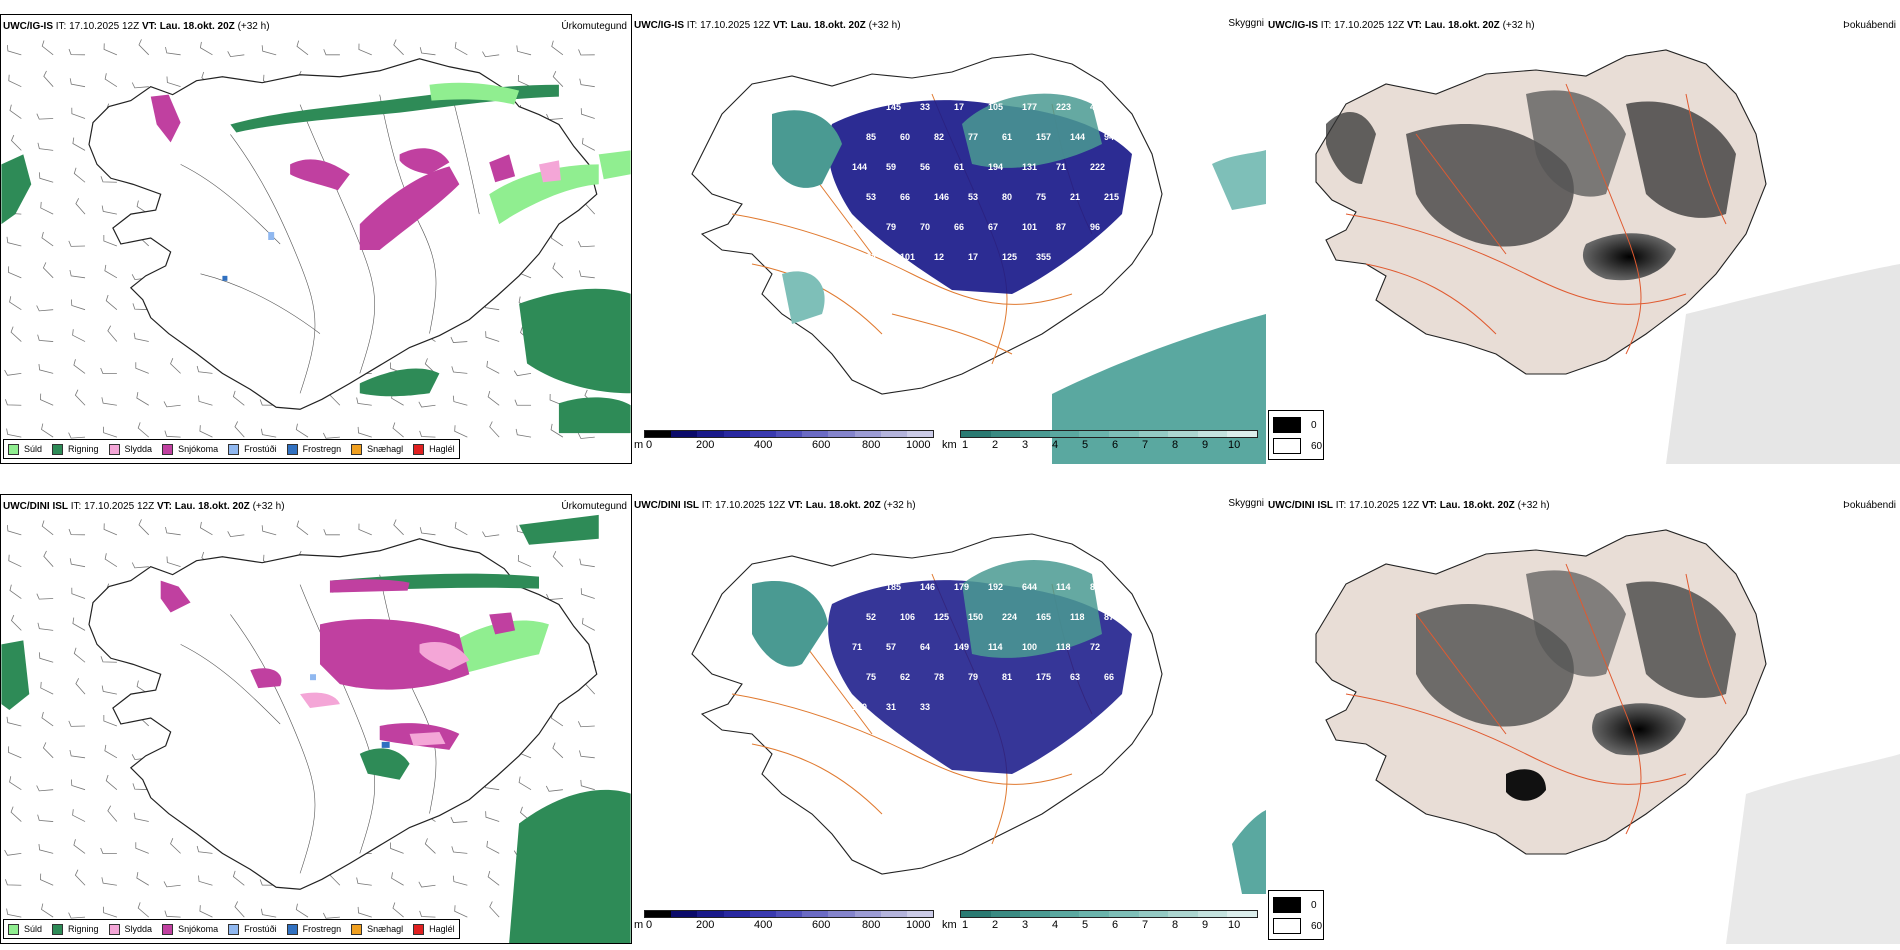 This screenshot has width=1900, height=950. What do you see at coordinates (925, 107) in the screenshot?
I see `cloud-base-label: 33` at bounding box center [925, 107].